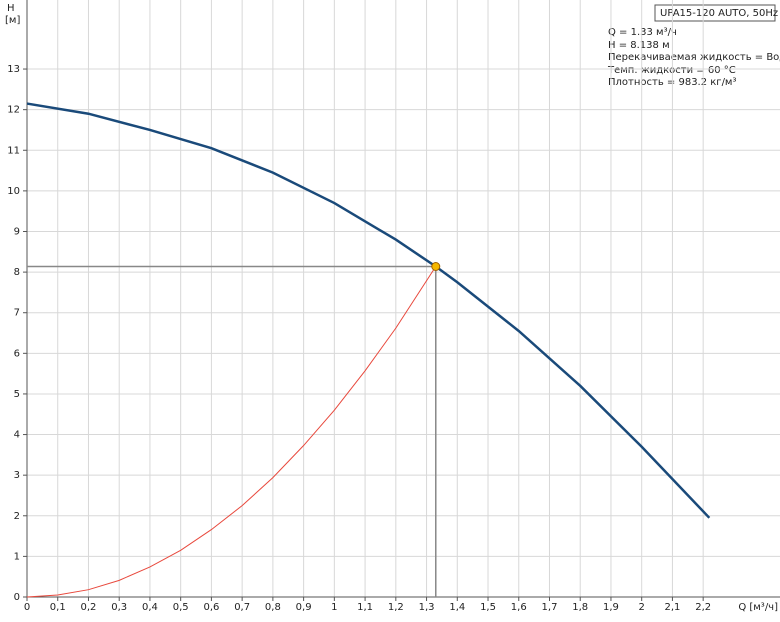 This screenshot has width=780, height=622. What do you see at coordinates (17, 516) in the screenshot?
I see `y-tick-label: 2` at bounding box center [17, 516].